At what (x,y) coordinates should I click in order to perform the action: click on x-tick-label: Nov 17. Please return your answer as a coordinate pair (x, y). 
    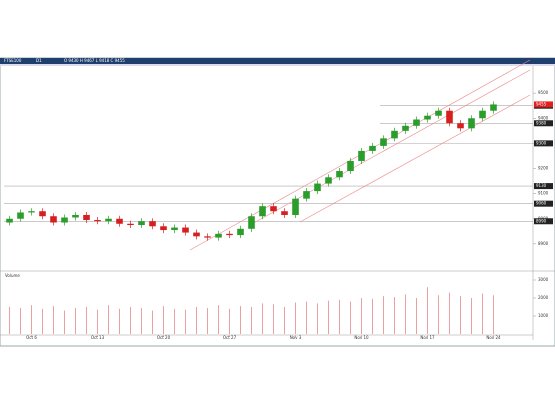
    Looking at the image, I should click on (427, 337).